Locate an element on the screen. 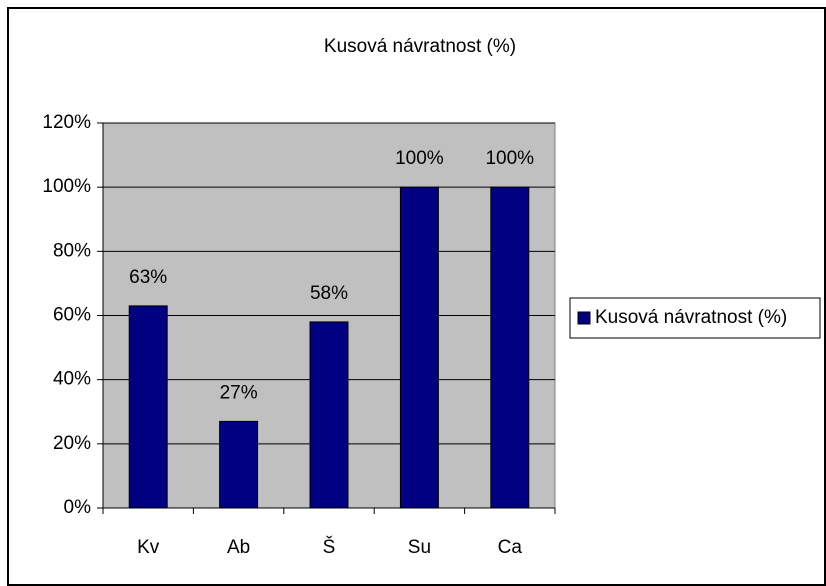 Image resolution: width=826 pixels, height=586 pixels. y-tick-label: 60% is located at coordinates (72, 315).